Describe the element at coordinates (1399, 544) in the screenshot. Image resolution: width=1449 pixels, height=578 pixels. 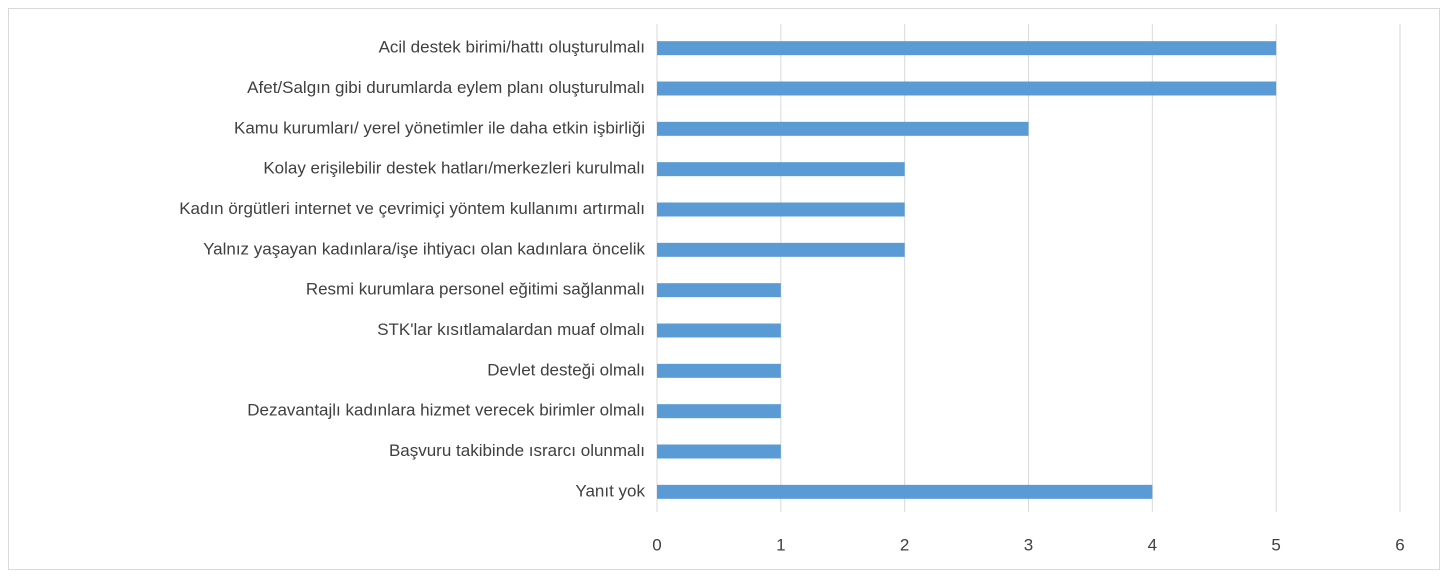
I see `x-tick-label: 6` at that location.